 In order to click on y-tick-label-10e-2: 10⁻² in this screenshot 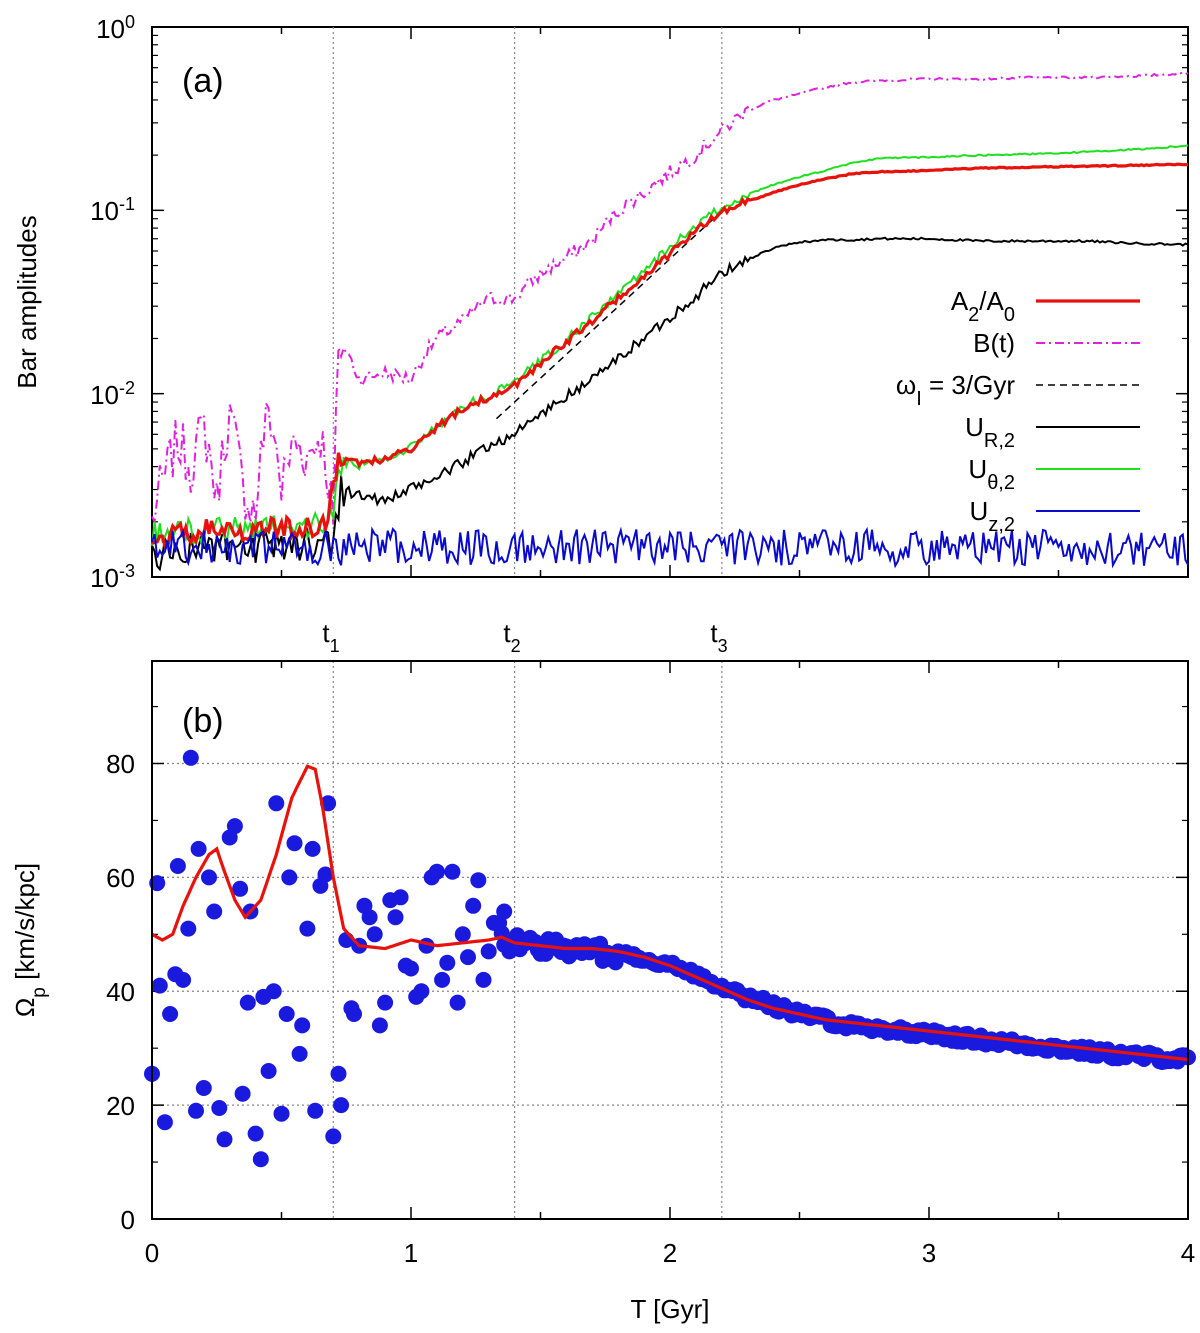, I will do `click(112, 394)`.